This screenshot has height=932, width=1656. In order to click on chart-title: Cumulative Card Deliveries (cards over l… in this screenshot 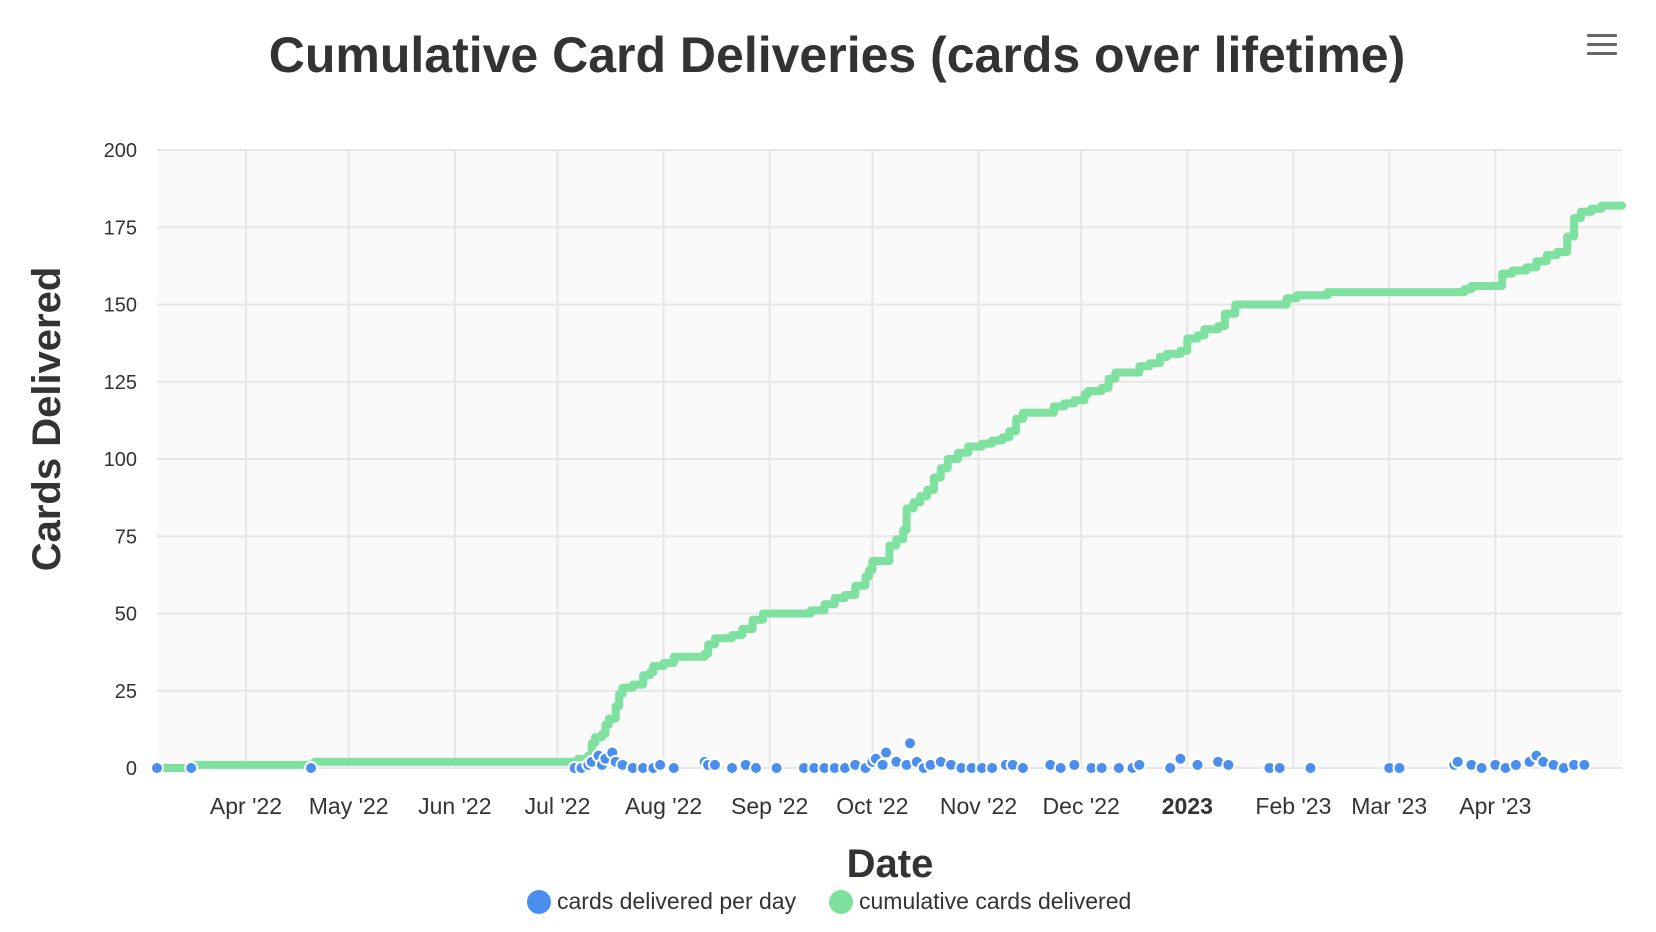, I will do `click(837, 55)`.